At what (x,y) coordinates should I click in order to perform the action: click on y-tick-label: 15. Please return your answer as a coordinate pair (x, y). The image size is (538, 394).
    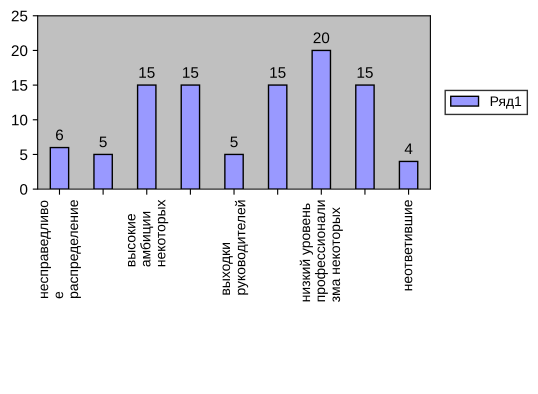
    Looking at the image, I should click on (20, 85).